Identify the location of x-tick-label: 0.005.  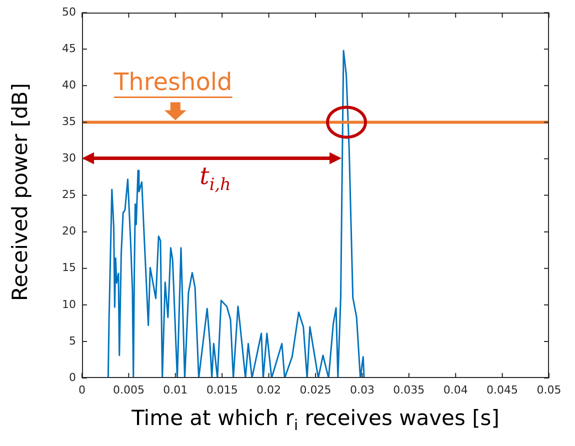
(128, 389).